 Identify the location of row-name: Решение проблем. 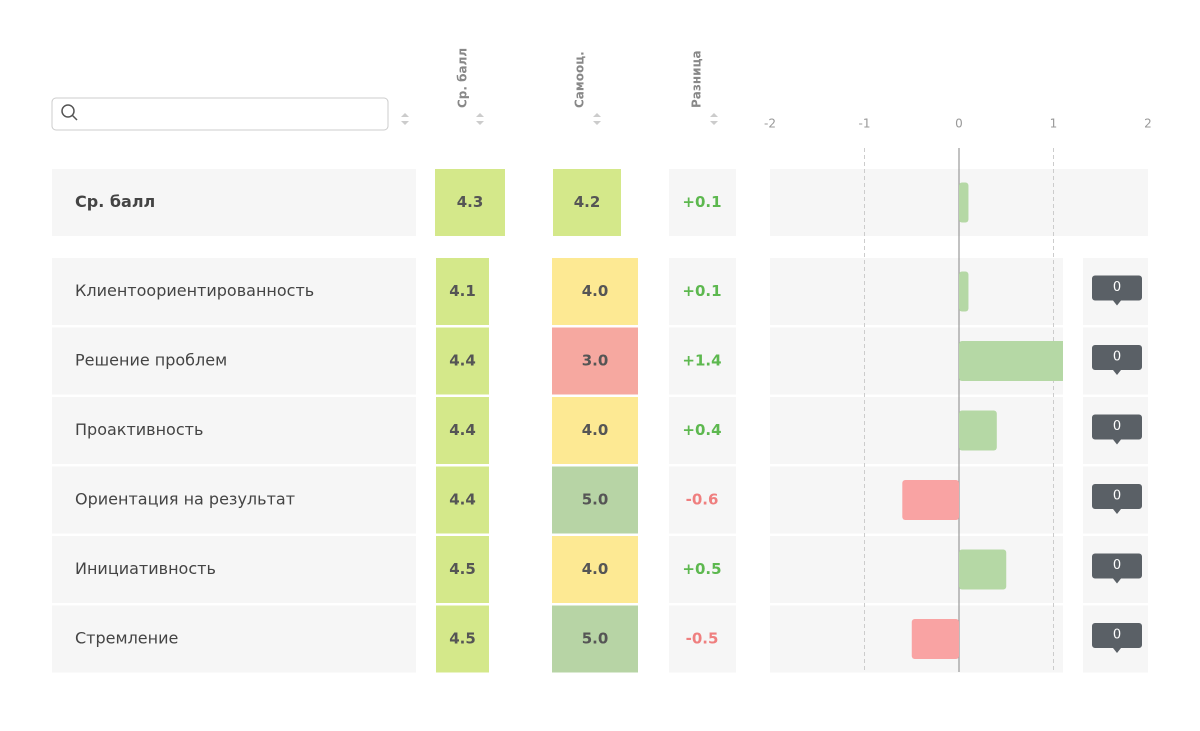
(151, 360).